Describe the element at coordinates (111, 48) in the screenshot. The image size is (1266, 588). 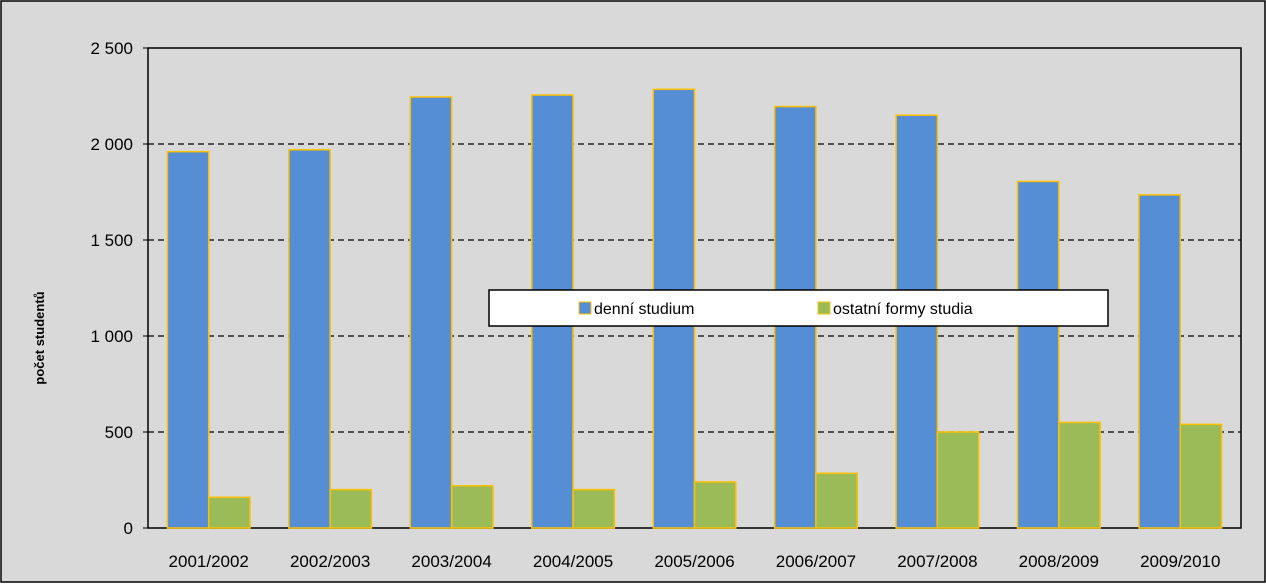
I see `y-tick-label: 2 500` at that location.